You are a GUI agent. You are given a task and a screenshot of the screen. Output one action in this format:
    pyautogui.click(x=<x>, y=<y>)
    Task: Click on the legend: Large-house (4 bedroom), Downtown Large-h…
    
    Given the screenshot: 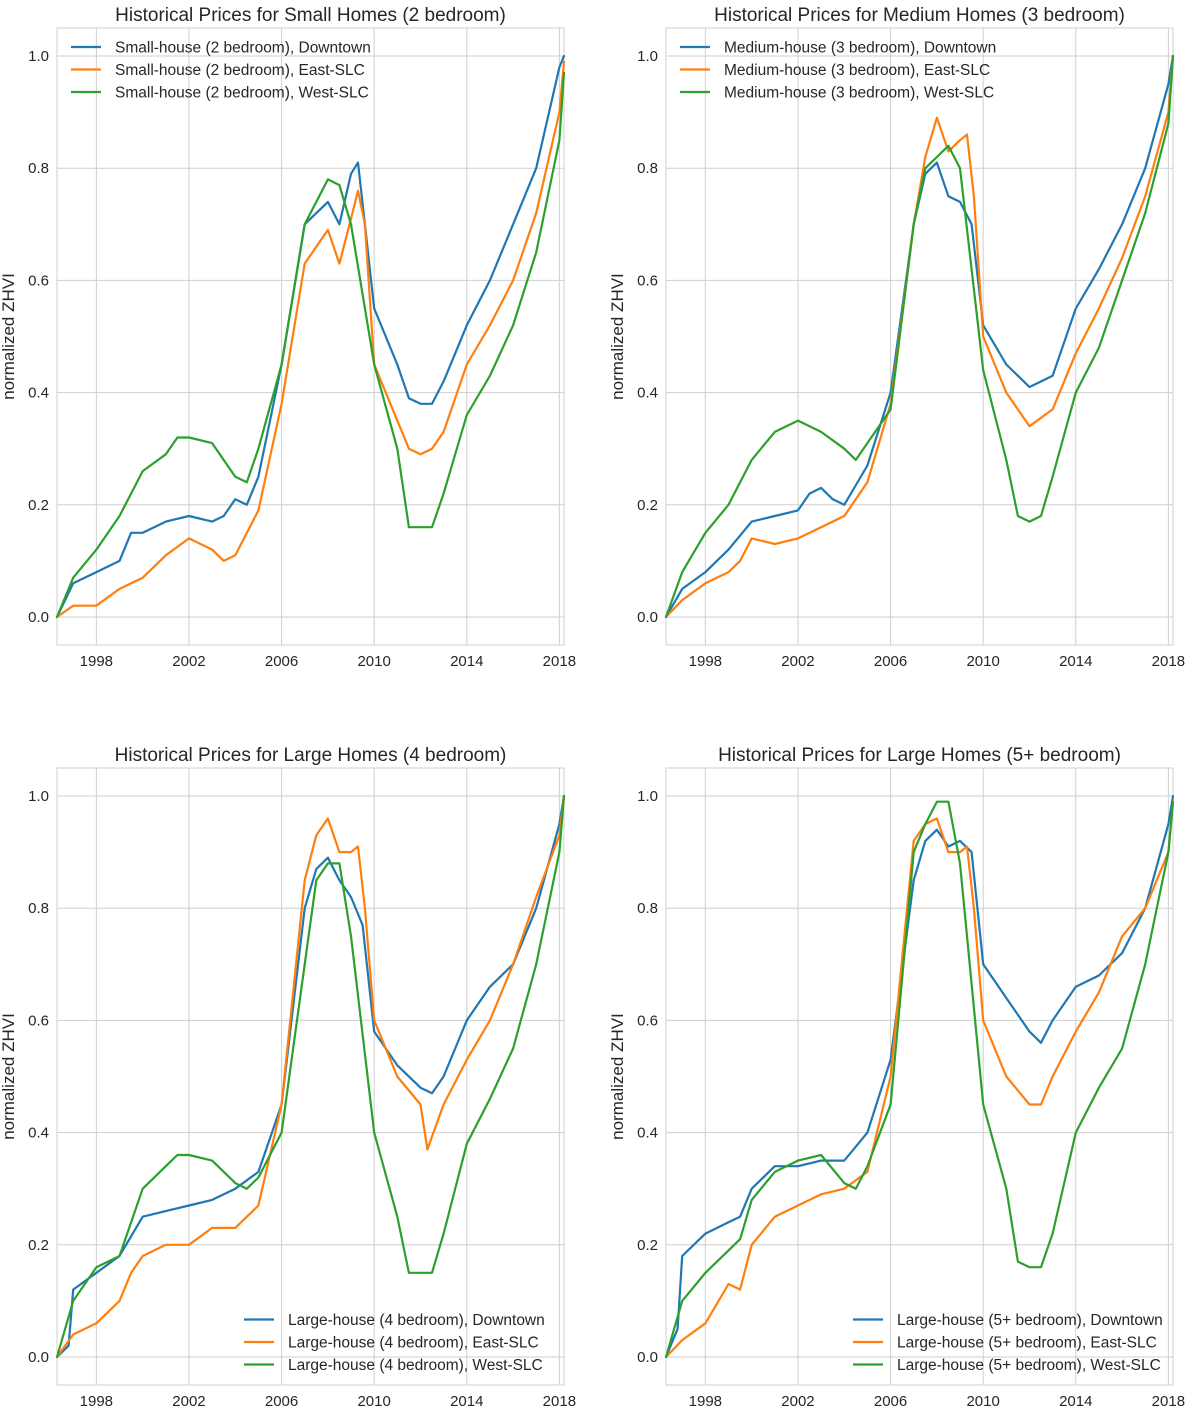 What is the action you would take?
    pyautogui.click(x=394, y=1343)
    